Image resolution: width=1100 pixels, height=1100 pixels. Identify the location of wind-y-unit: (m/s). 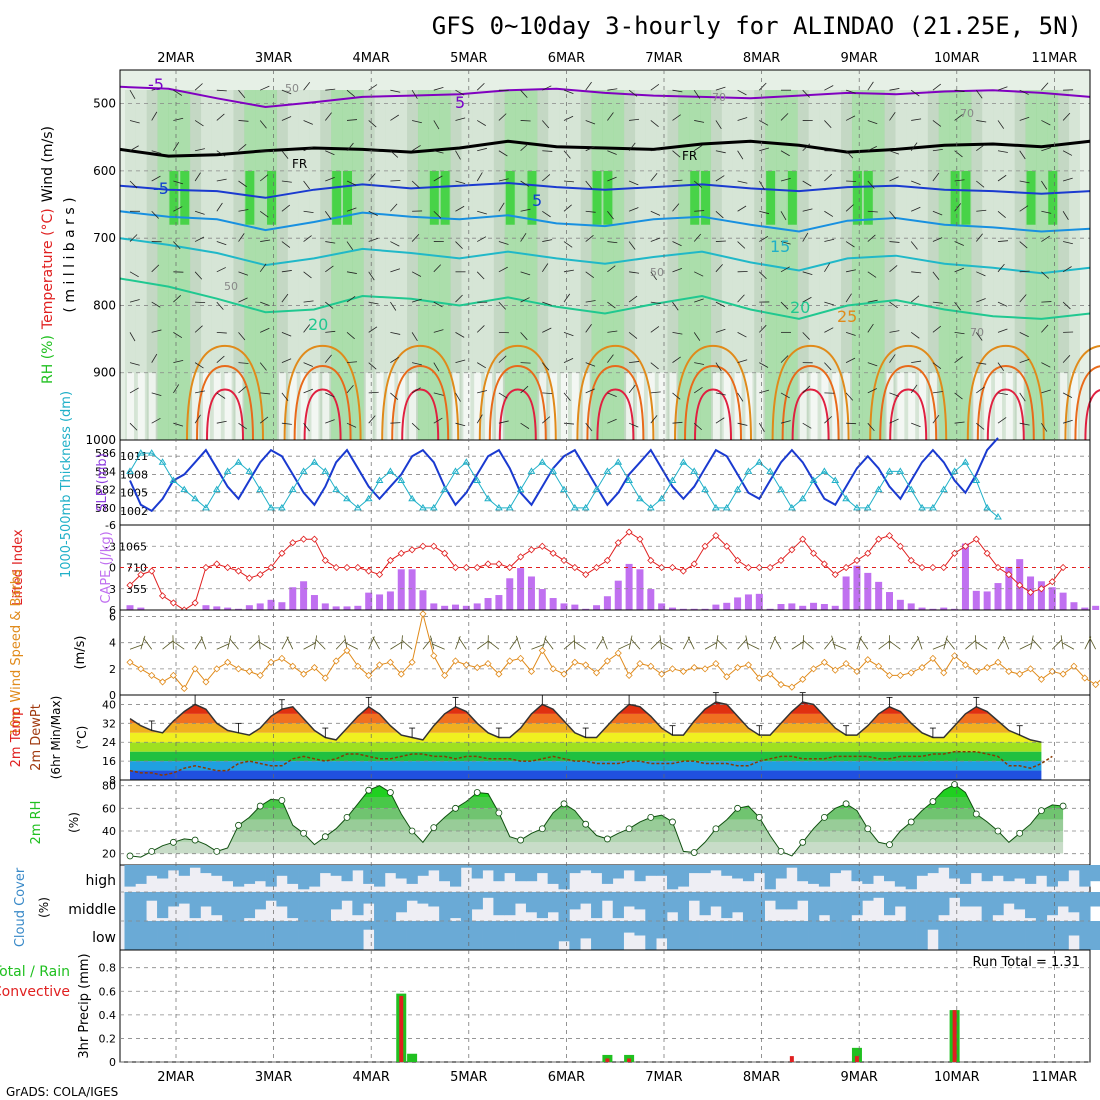
(80, 653).